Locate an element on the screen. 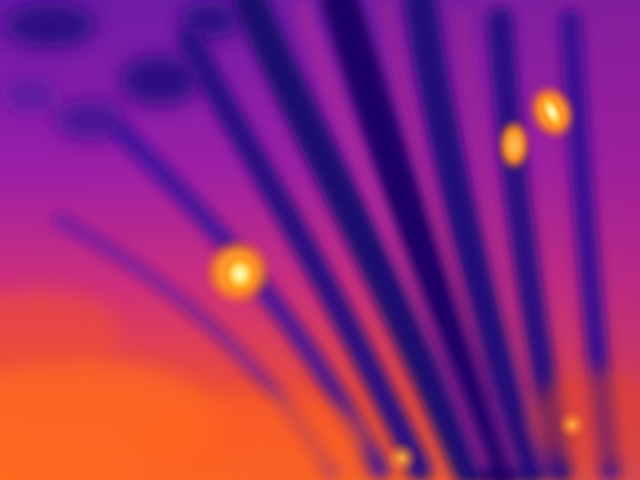 This screenshot has height=480, width=640. hot-spot-center-left-core is located at coordinates (240, 274).